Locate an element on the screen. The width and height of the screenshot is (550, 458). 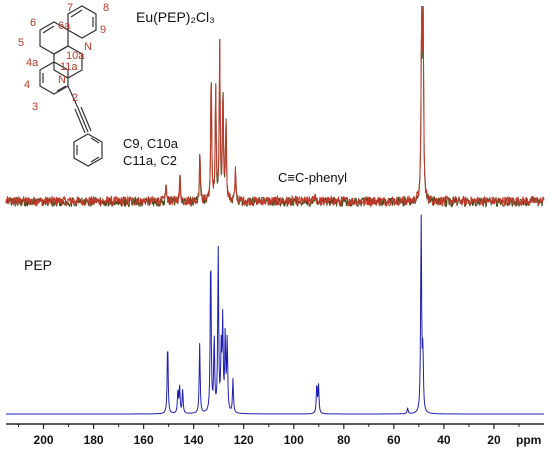
x-tick-label: 60 is located at coordinates (394, 440).